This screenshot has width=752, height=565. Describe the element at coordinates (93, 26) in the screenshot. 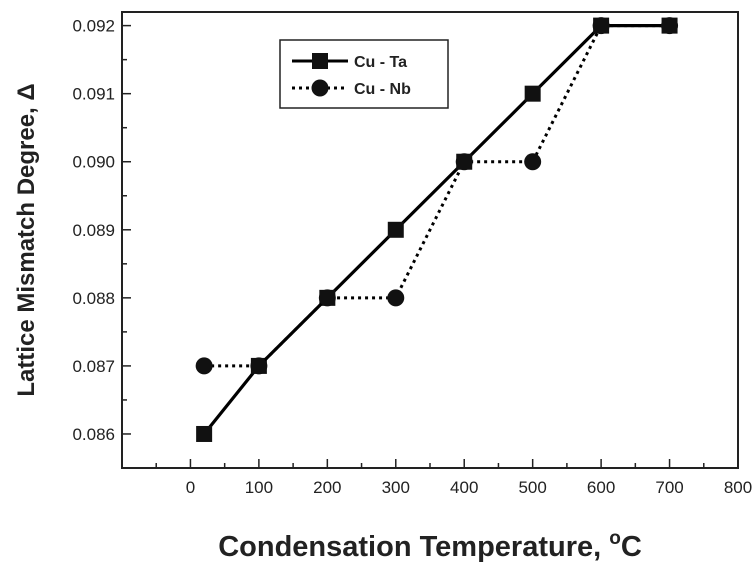

I see `y-tick-label: 0.092` at that location.